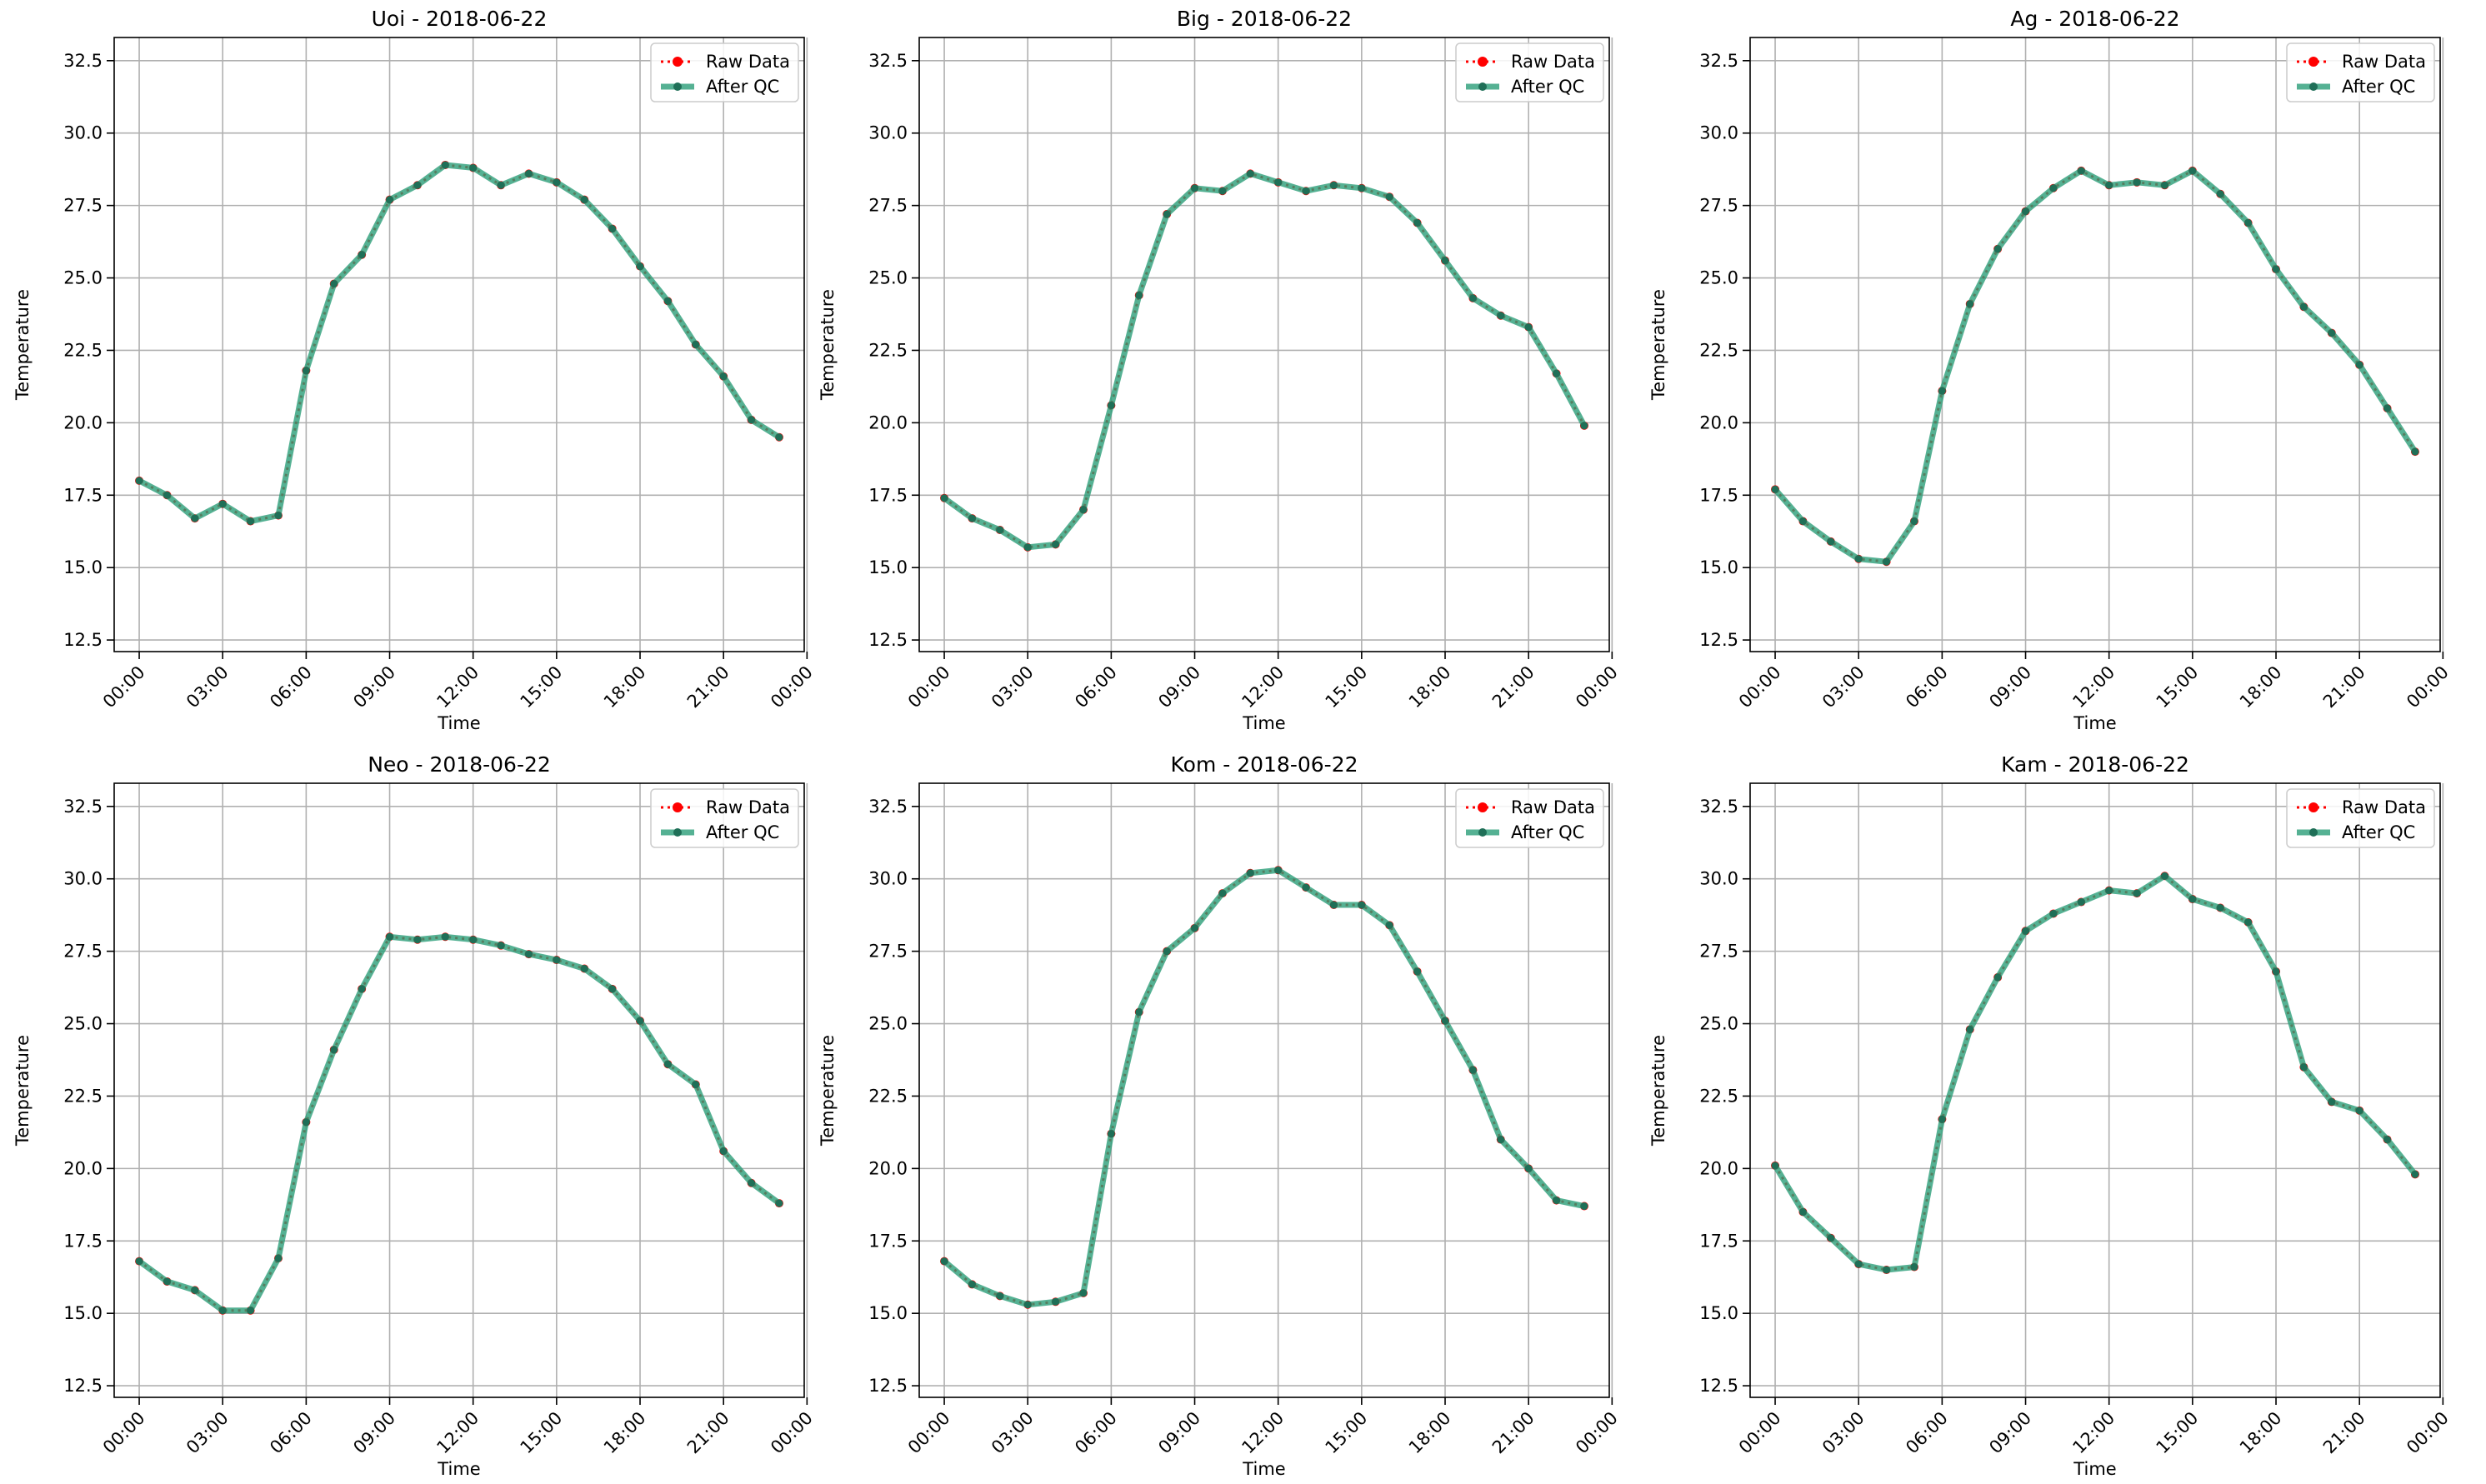 The width and height of the screenshot is (2486, 1484). I want to click on y-tick-label: 32.5, so click(1718, 61).